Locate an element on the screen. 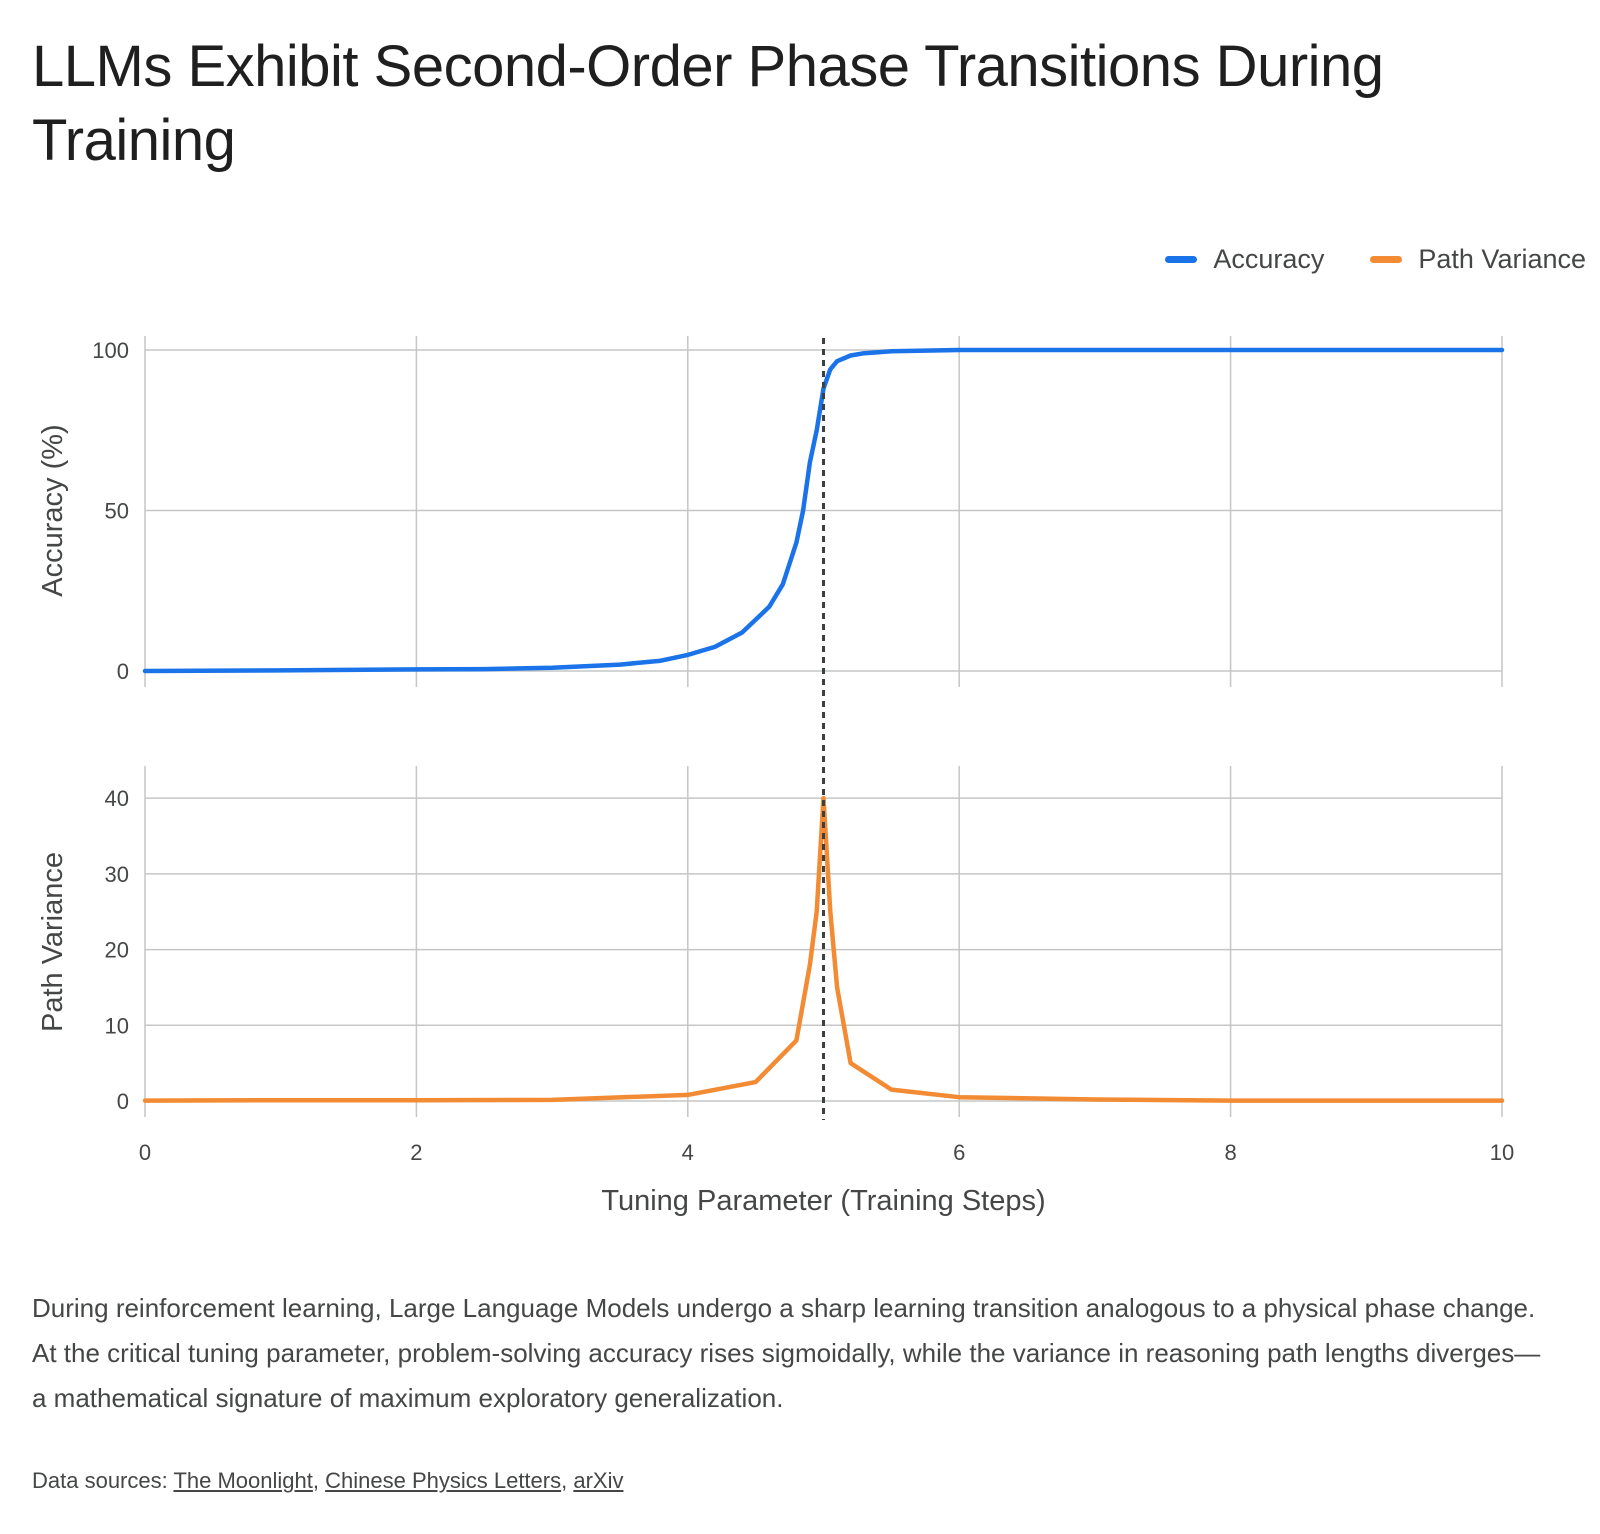 Image resolution: width=1600 pixels, height=1534 pixels. panel-2-y-tick-label: 0 is located at coordinates (123, 1101).